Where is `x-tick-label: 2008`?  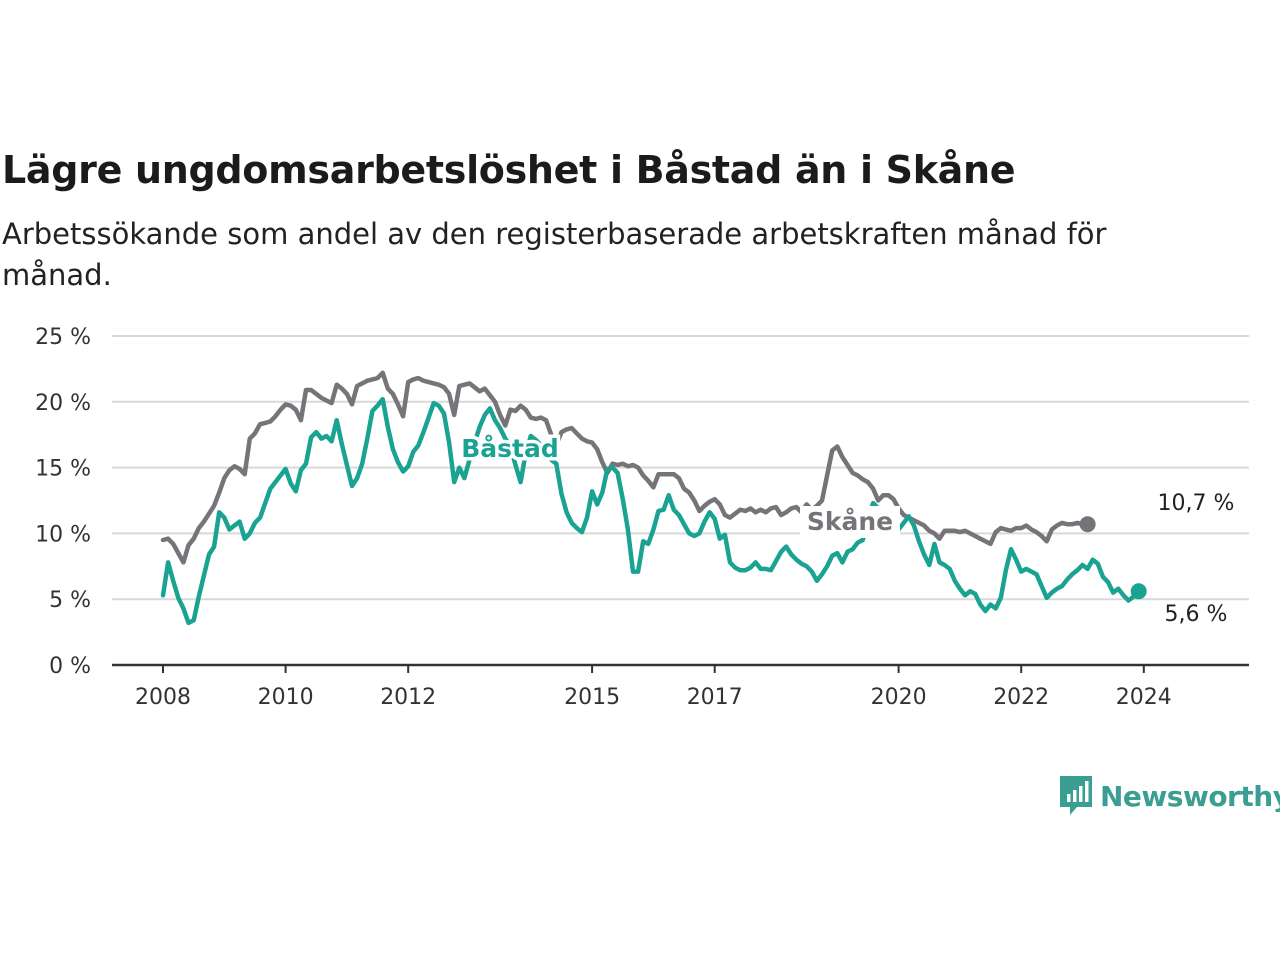 x-tick-label: 2008 is located at coordinates (163, 697).